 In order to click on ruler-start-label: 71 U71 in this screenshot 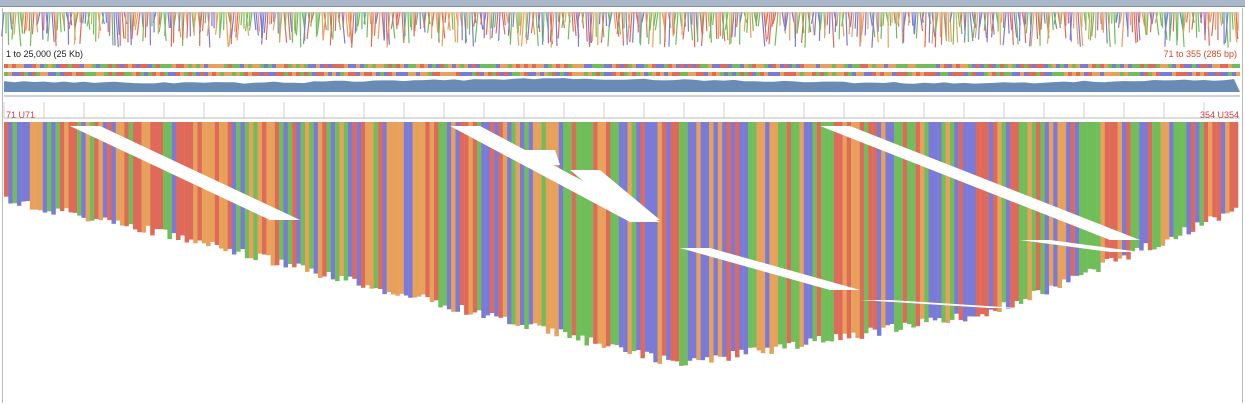, I will do `click(21, 115)`.